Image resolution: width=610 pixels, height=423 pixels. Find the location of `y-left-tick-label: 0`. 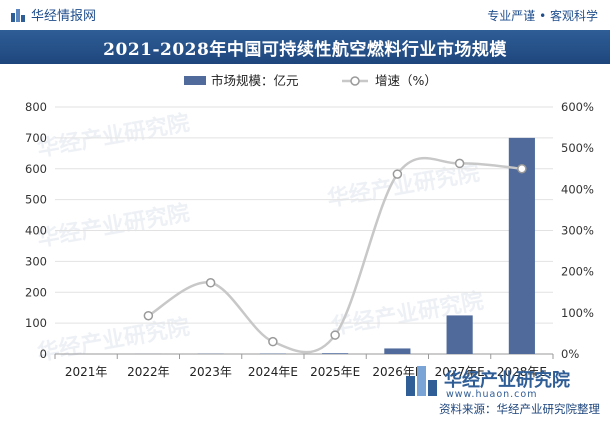

y-left-tick-label: 0 is located at coordinates (43, 354).